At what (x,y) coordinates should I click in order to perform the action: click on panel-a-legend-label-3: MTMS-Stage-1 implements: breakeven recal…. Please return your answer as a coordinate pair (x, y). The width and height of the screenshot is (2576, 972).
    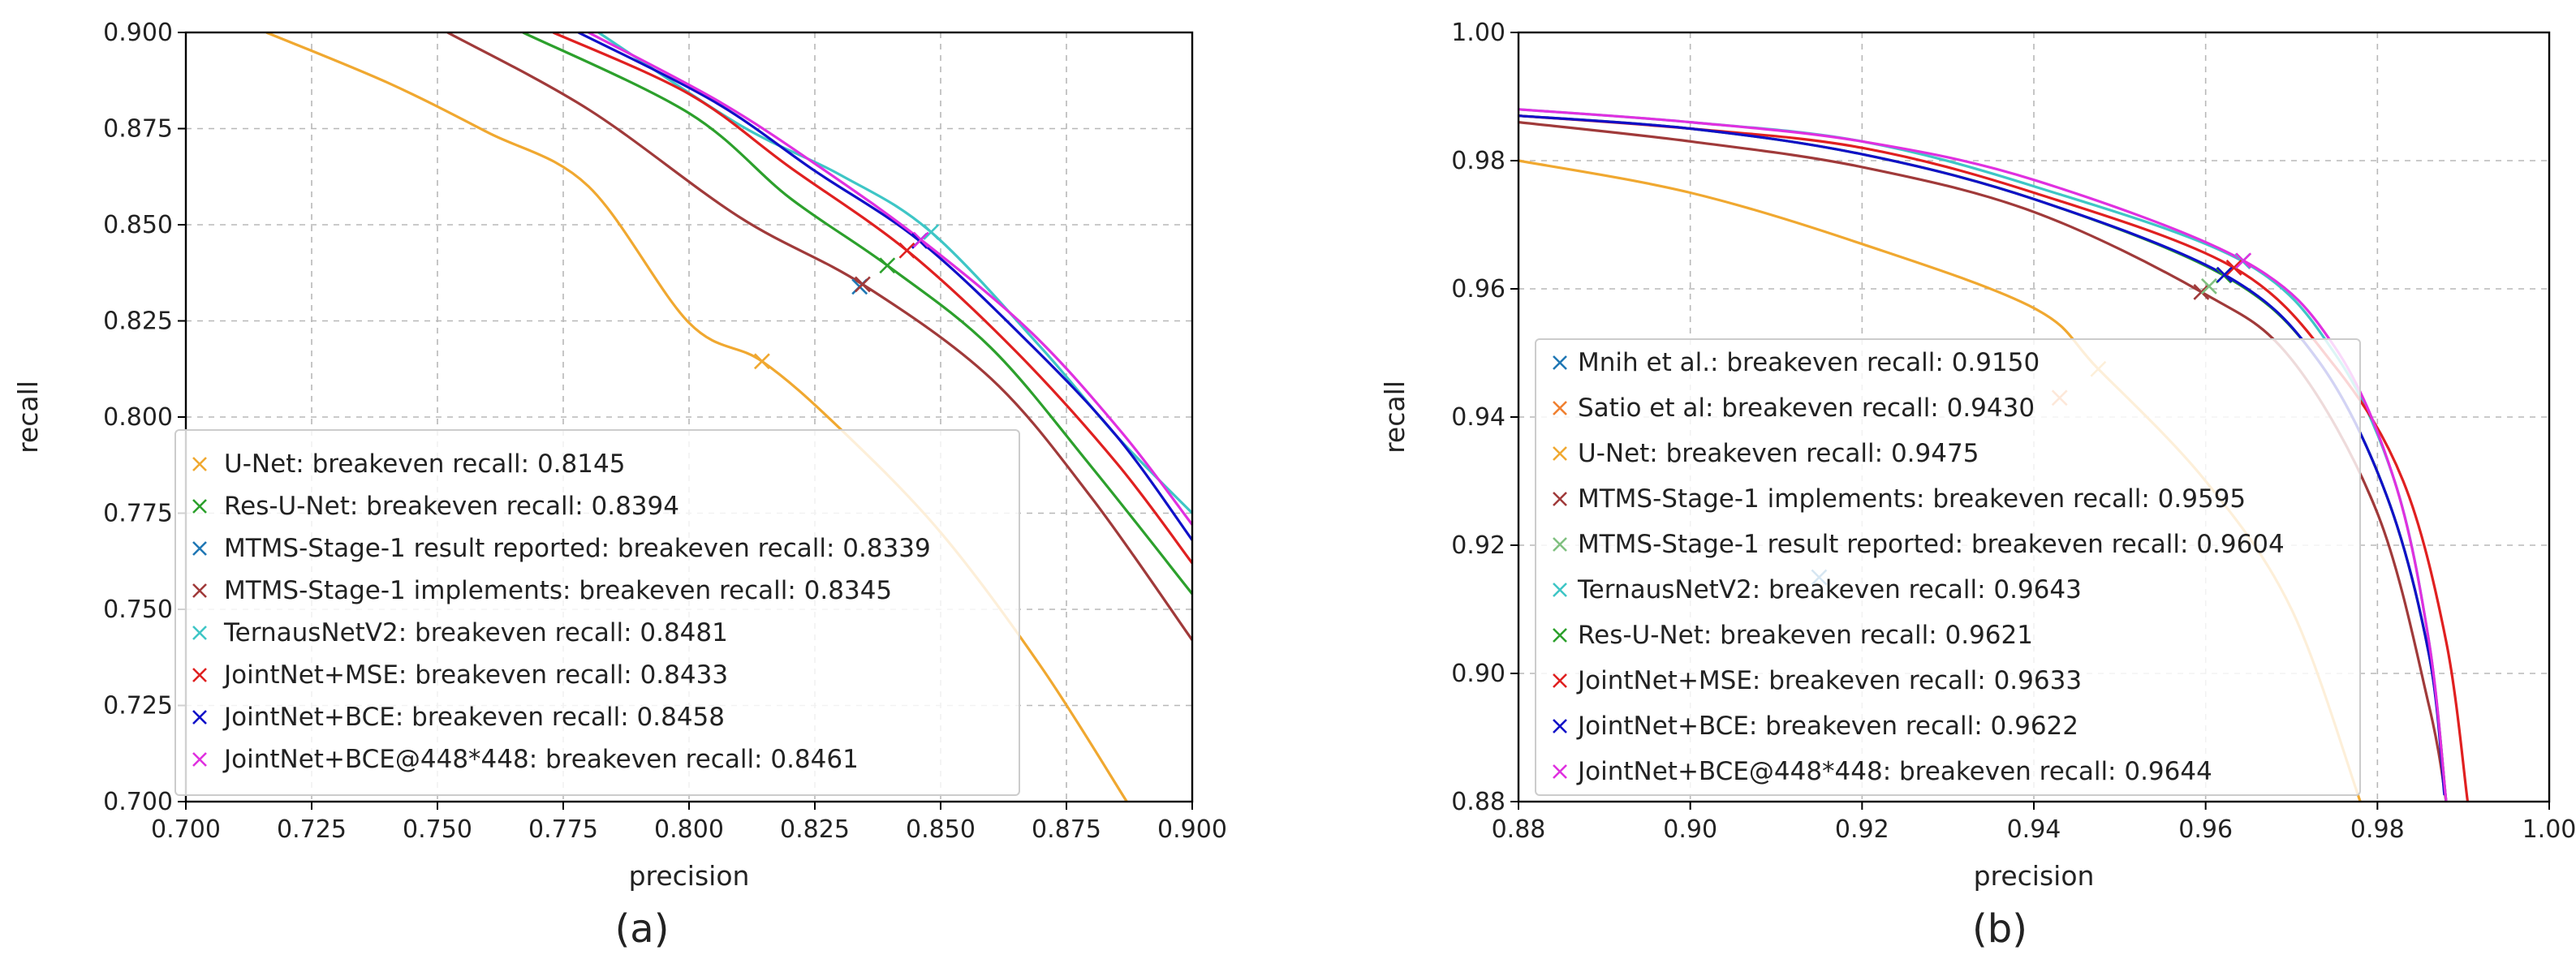
    Looking at the image, I should click on (558, 590).